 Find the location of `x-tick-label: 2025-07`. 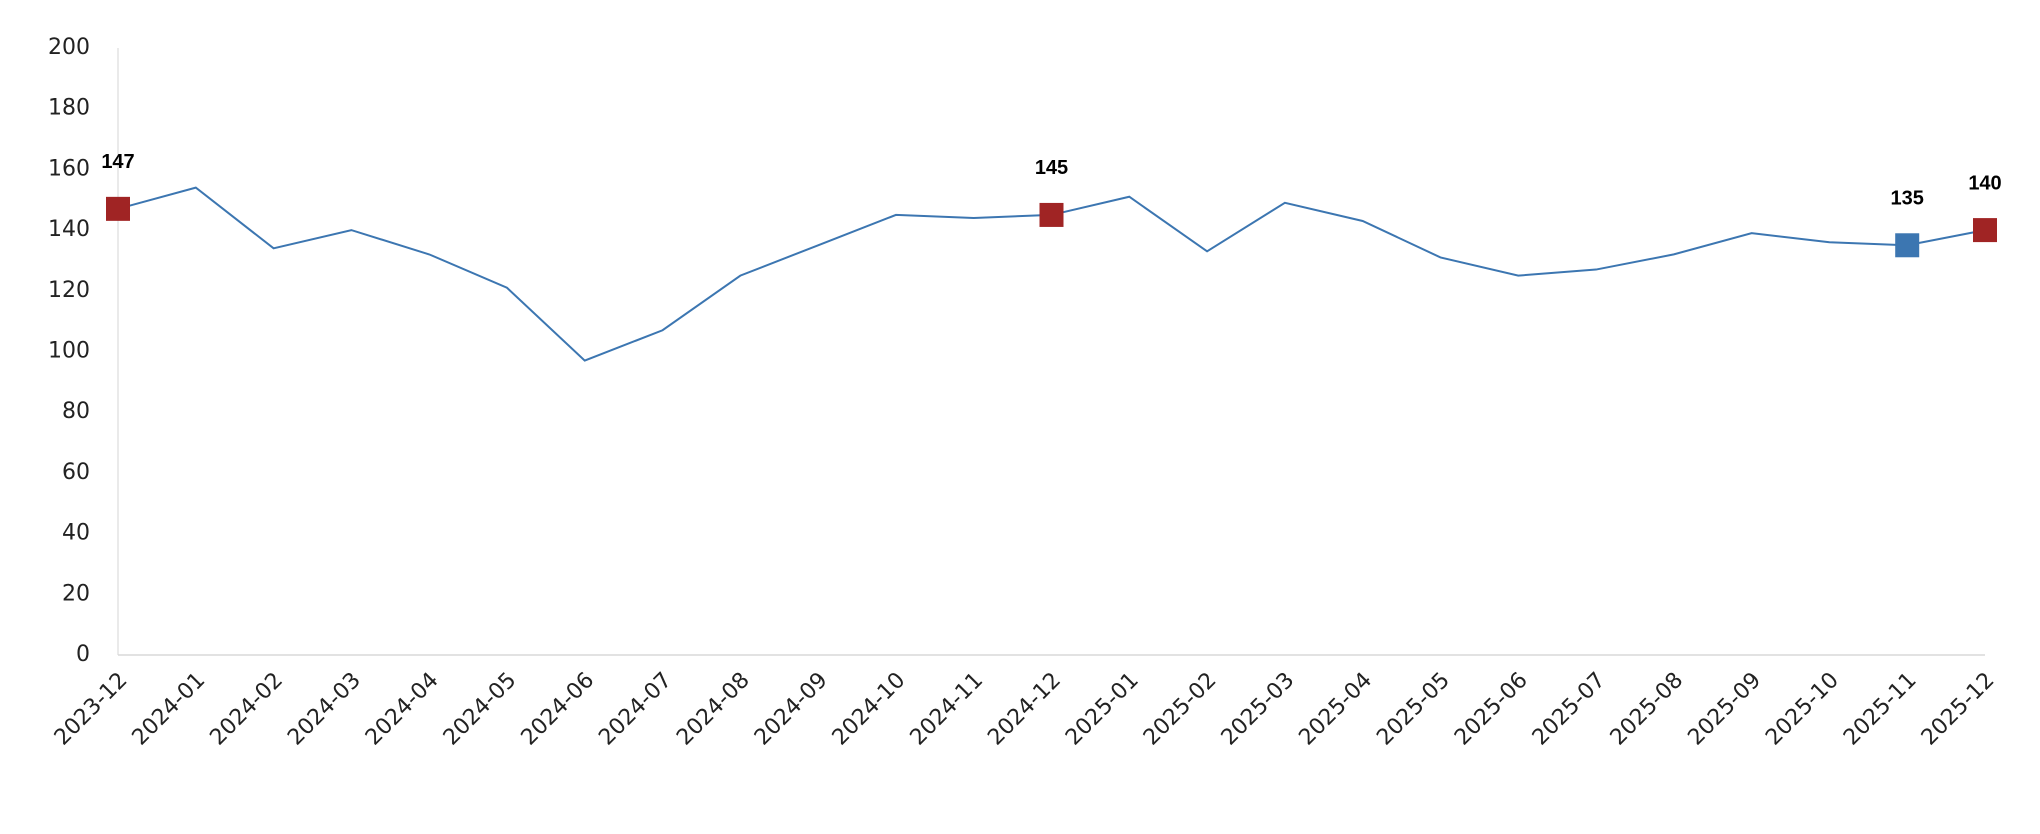

x-tick-label: 2025-07 is located at coordinates (1569, 709).